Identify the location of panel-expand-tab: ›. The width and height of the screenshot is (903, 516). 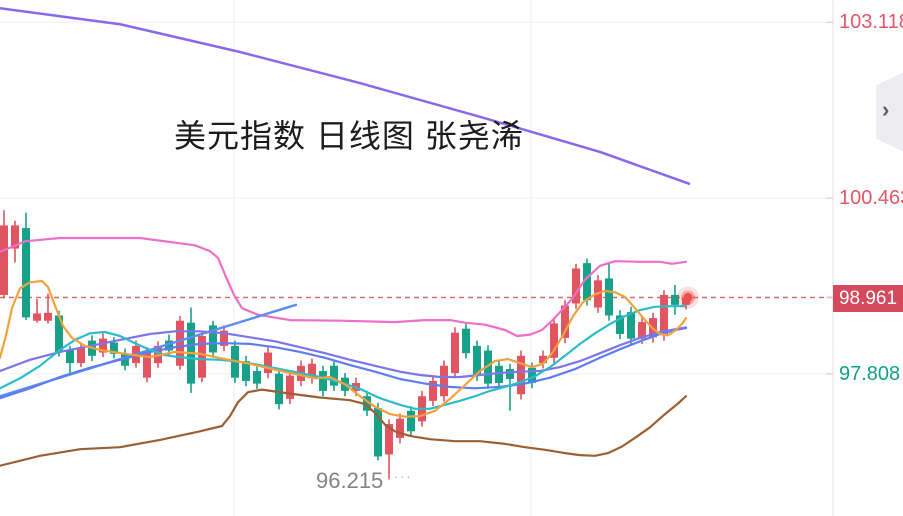
(889, 112).